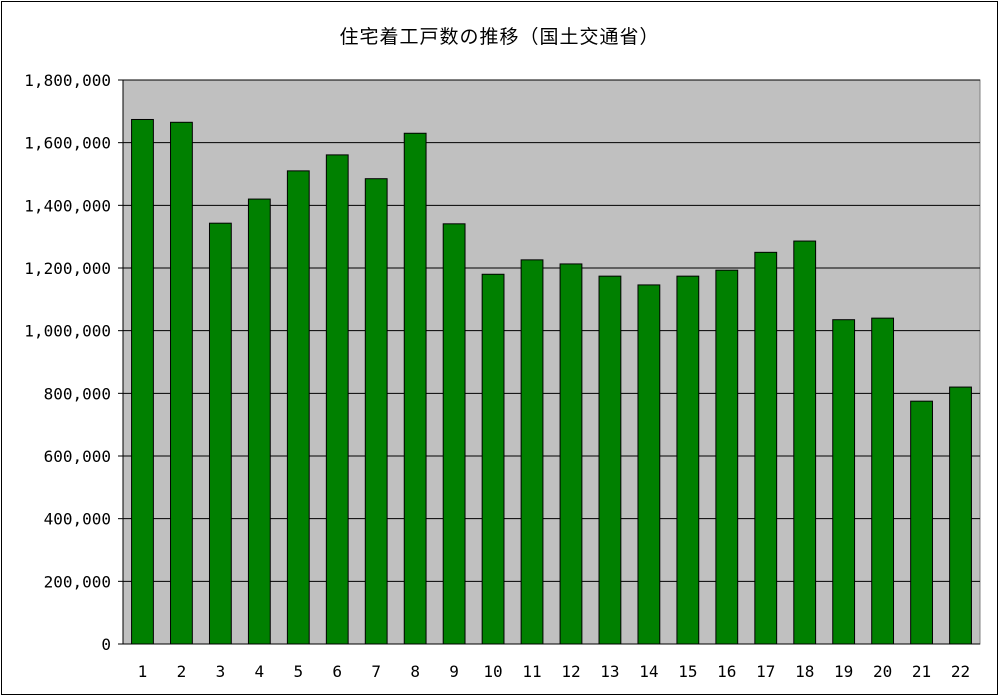  What do you see at coordinates (67, 143) in the screenshot?
I see `y-tick-label: 1,600,000` at bounding box center [67, 143].